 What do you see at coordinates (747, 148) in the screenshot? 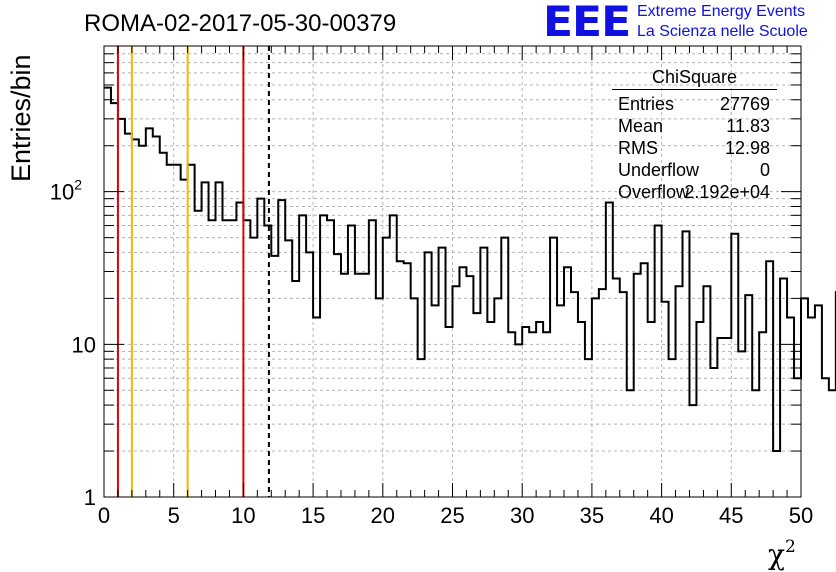
I see `stats-value: 12.98` at bounding box center [747, 148].